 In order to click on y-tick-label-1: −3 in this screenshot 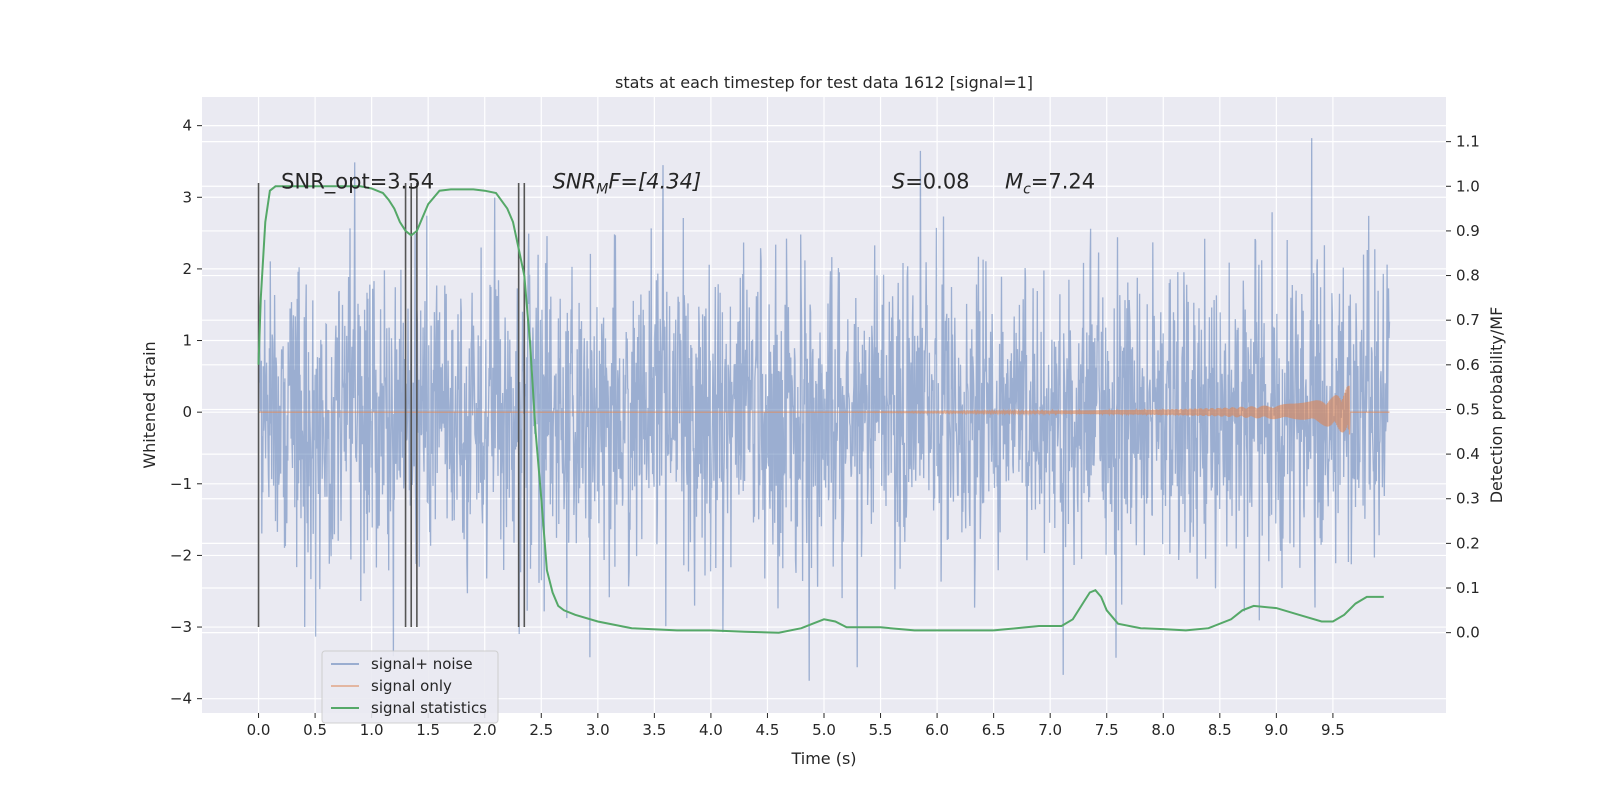, I will do `click(181, 627)`.